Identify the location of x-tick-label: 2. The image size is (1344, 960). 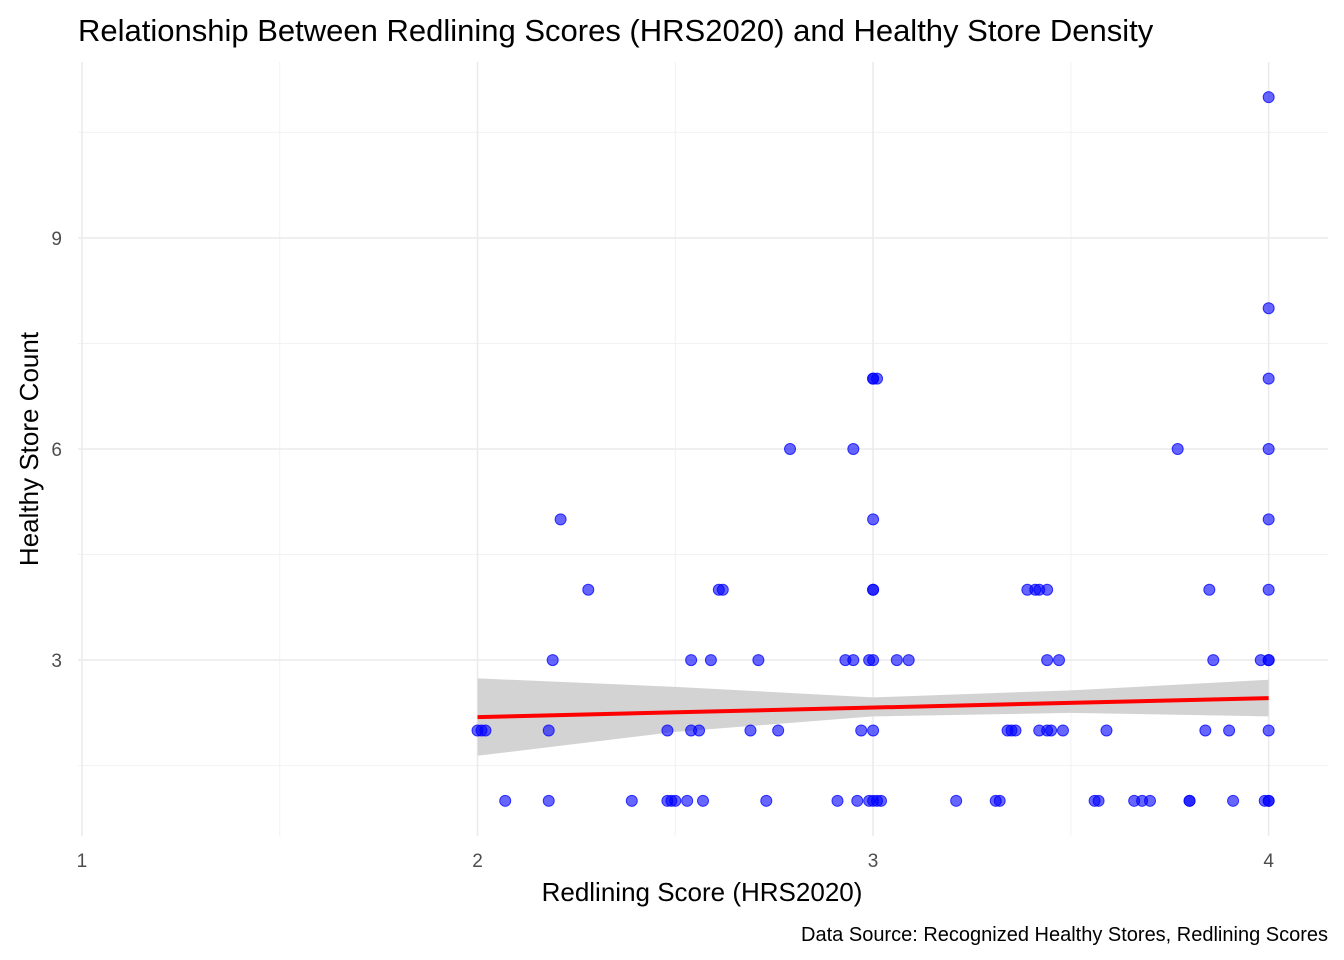
(477, 861).